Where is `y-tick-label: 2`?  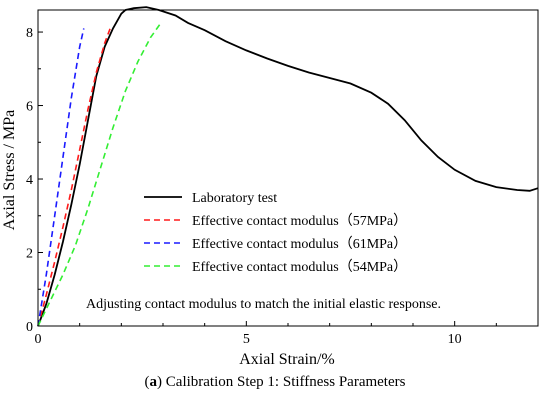
y-tick-label: 2 is located at coordinates (29, 254).